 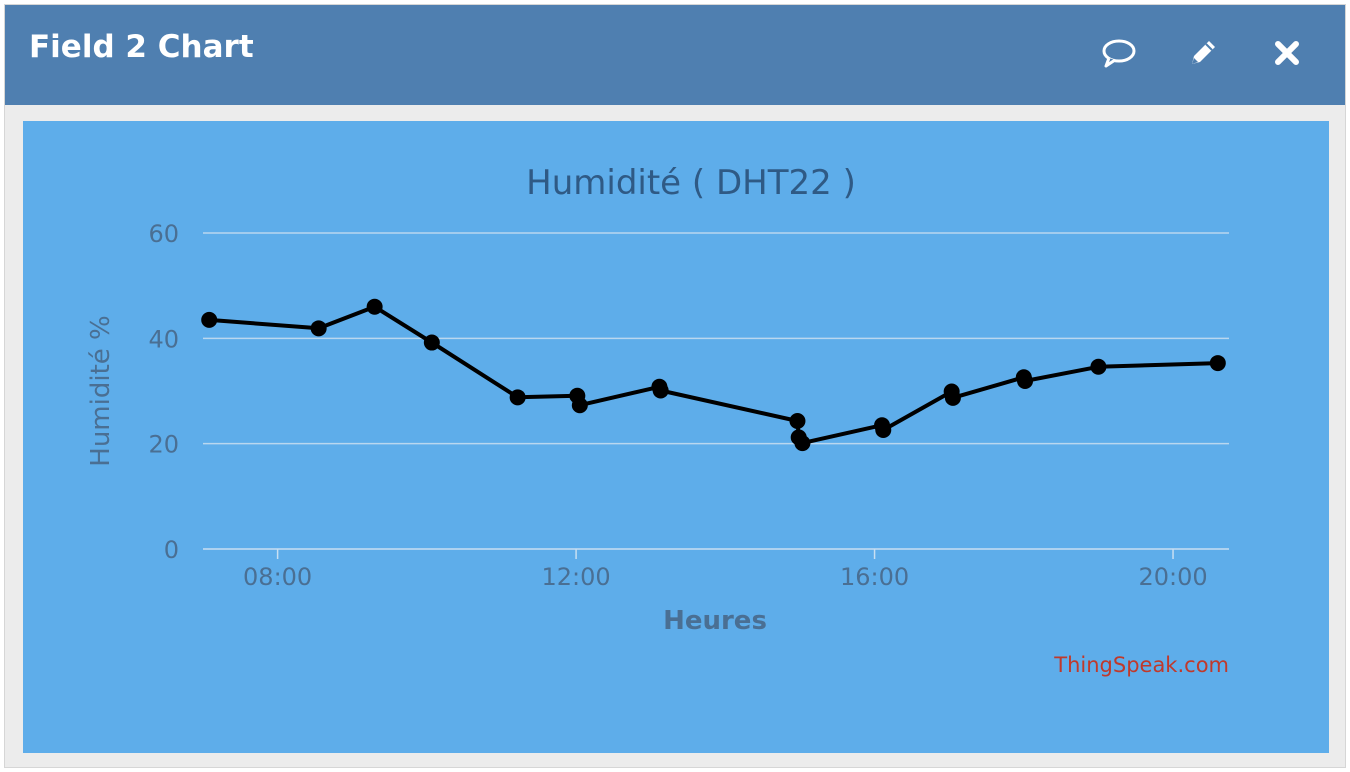 What do you see at coordinates (675, 55) in the screenshot?
I see `widget-header: Field 2 Chart` at bounding box center [675, 55].